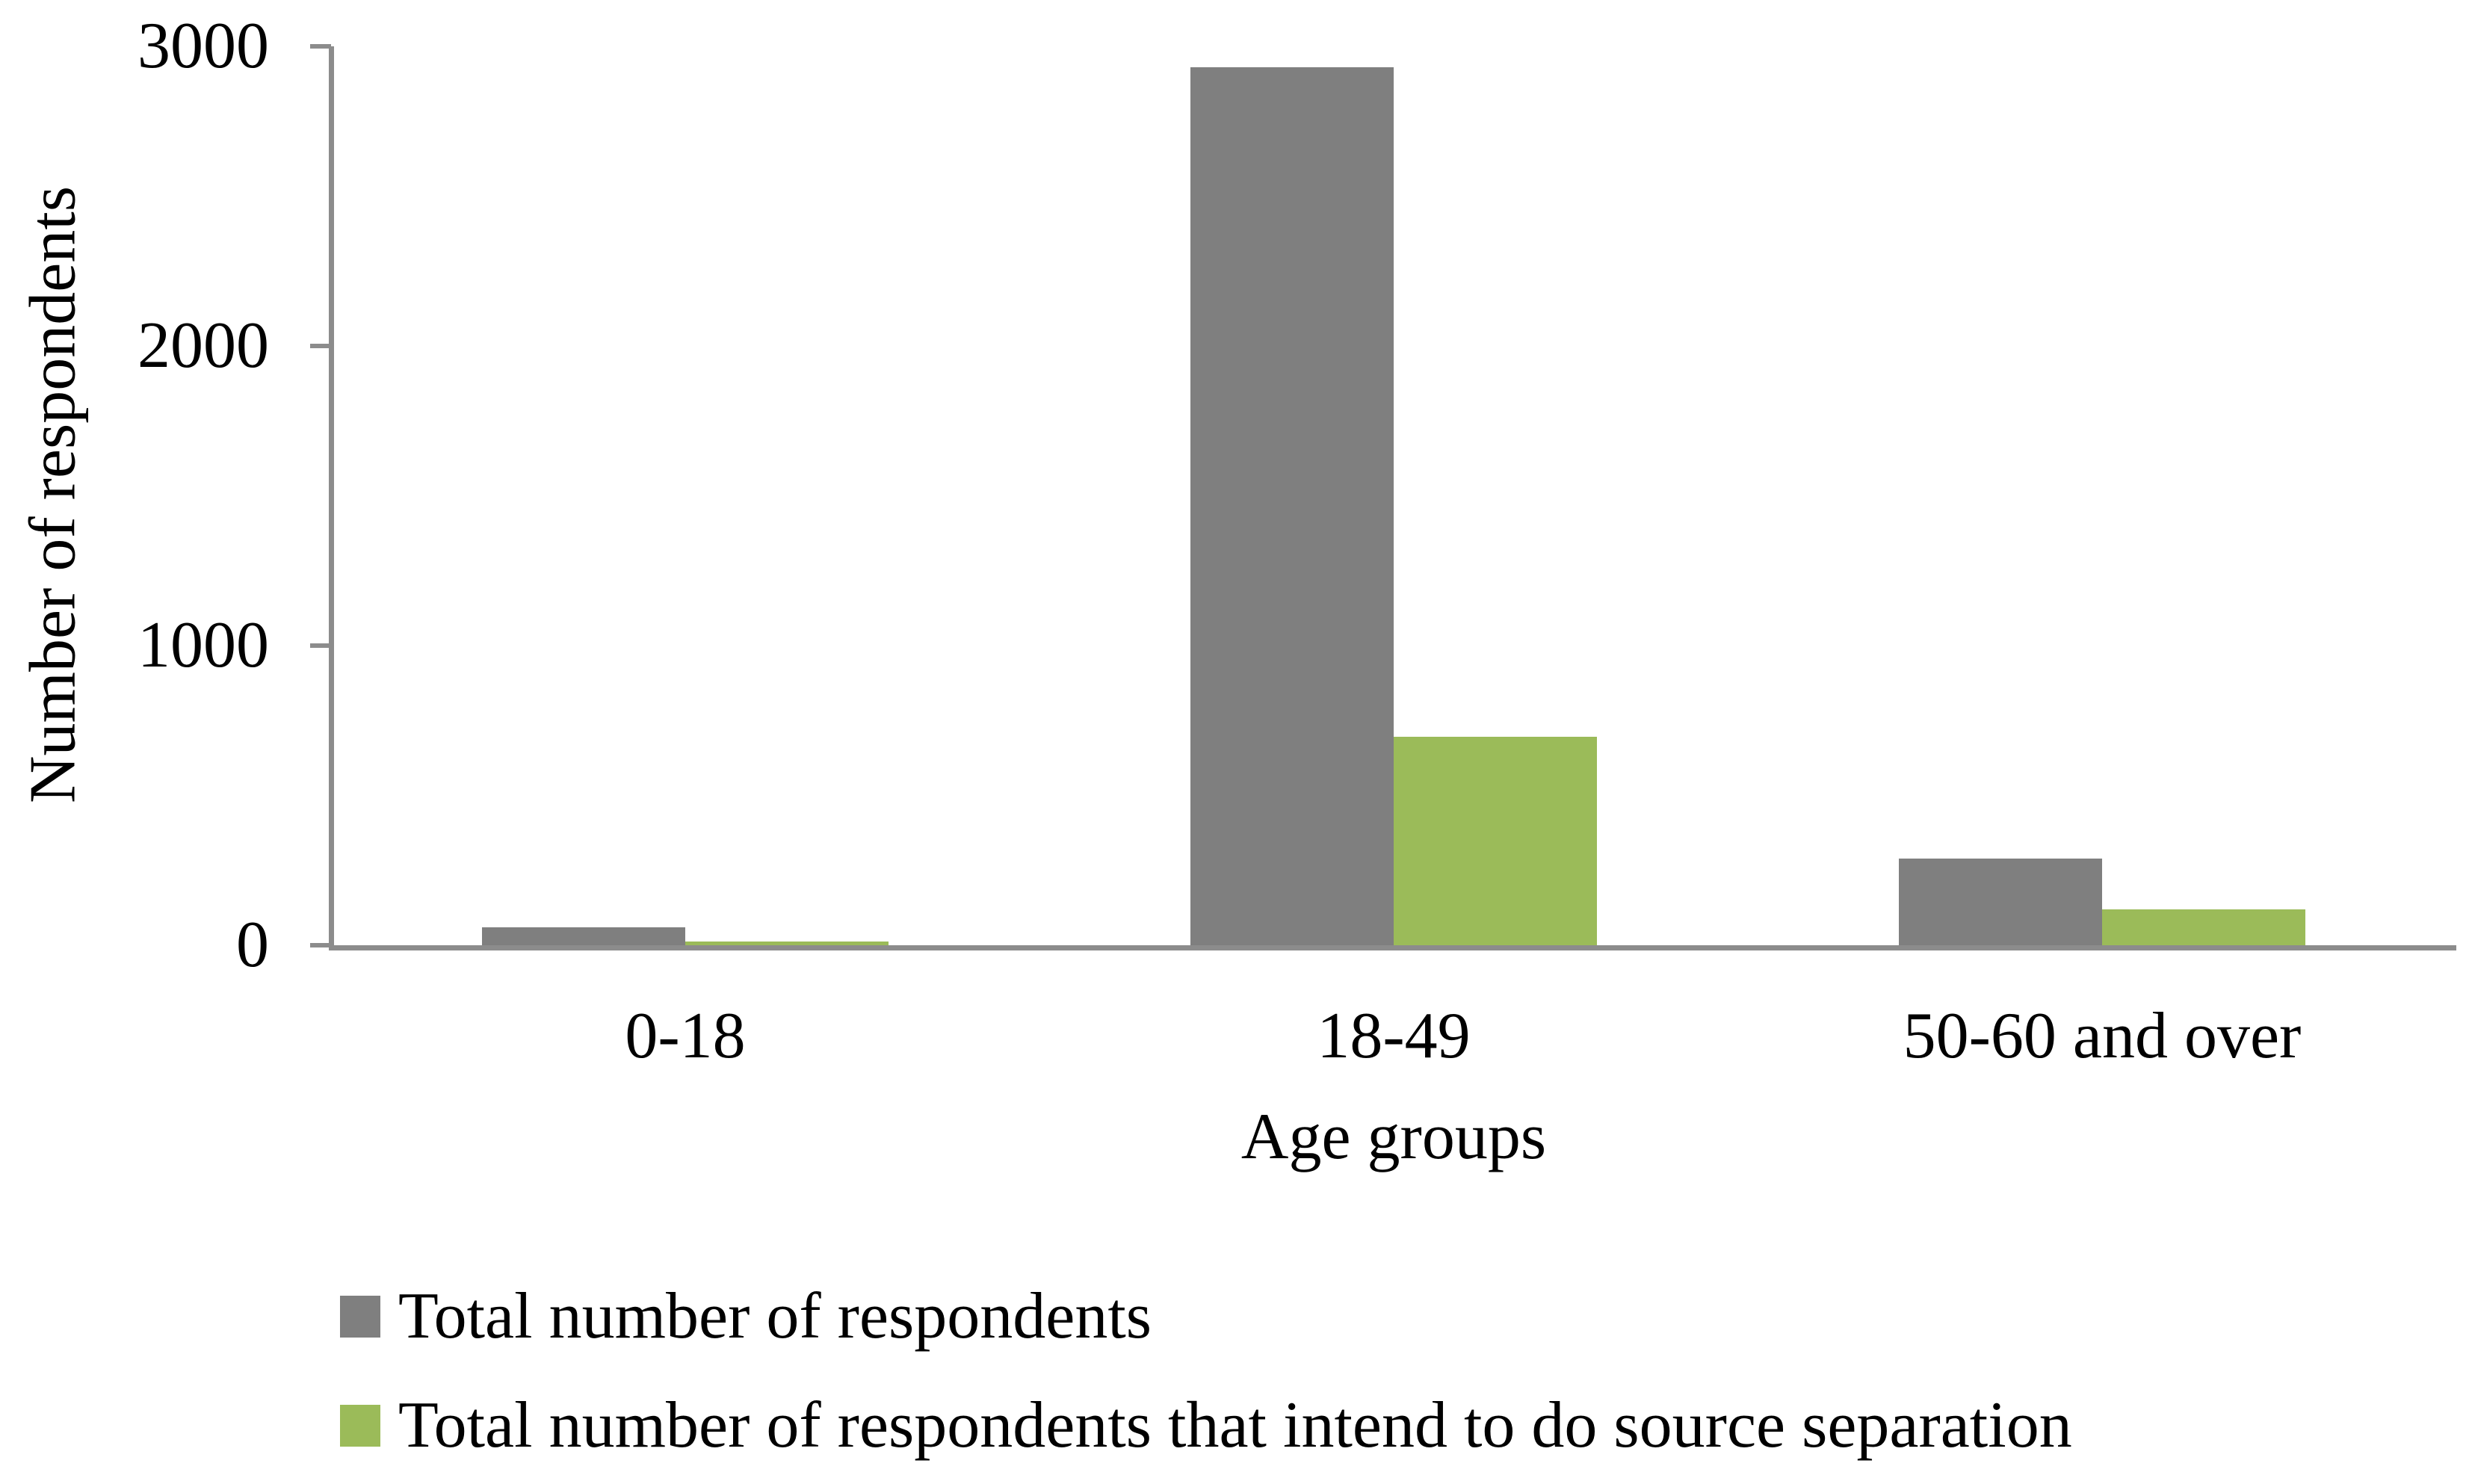 The image size is (2472, 1484). I want to click on x-tick-label: 18-49, so click(1394, 1036).